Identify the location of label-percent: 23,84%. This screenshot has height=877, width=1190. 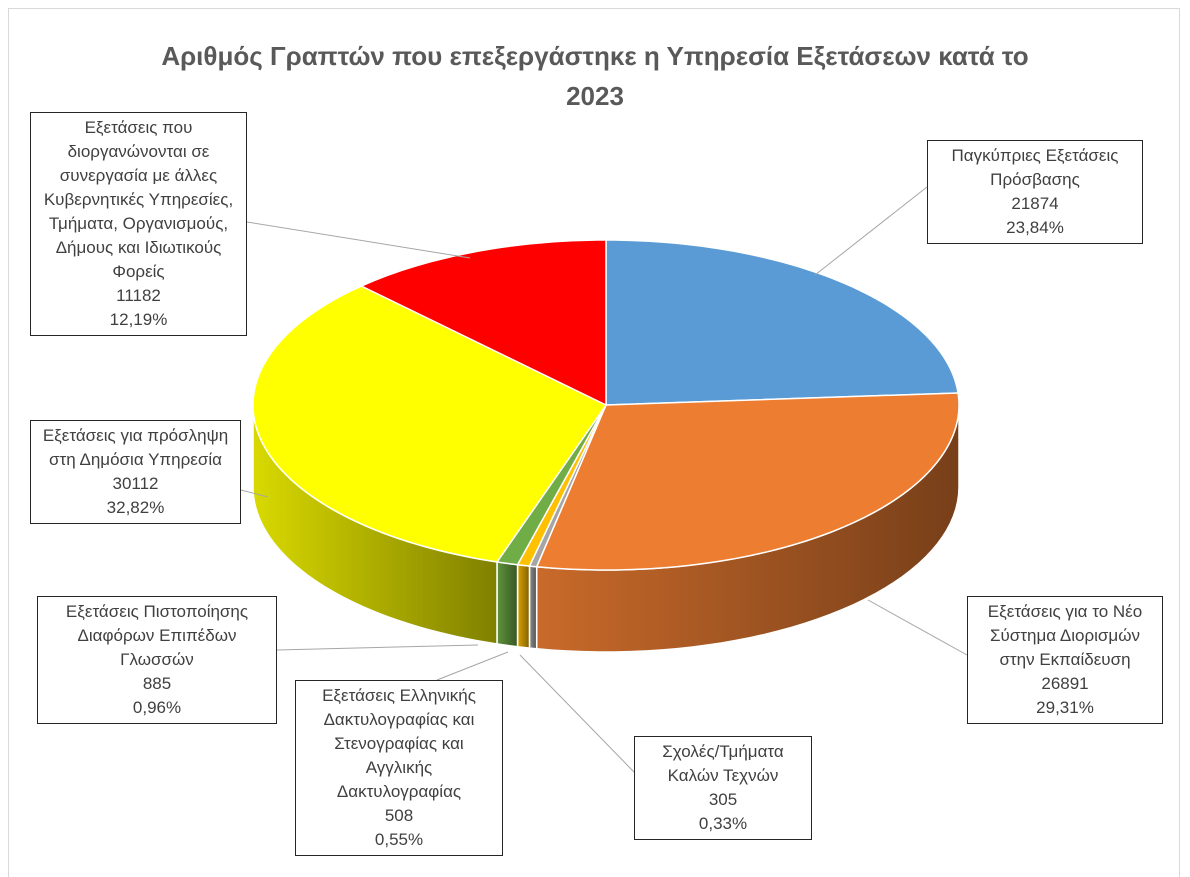
(1035, 227).